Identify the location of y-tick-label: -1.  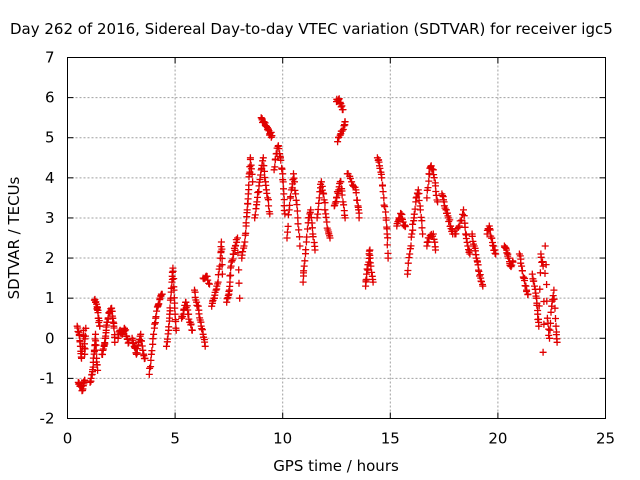
(47, 378).